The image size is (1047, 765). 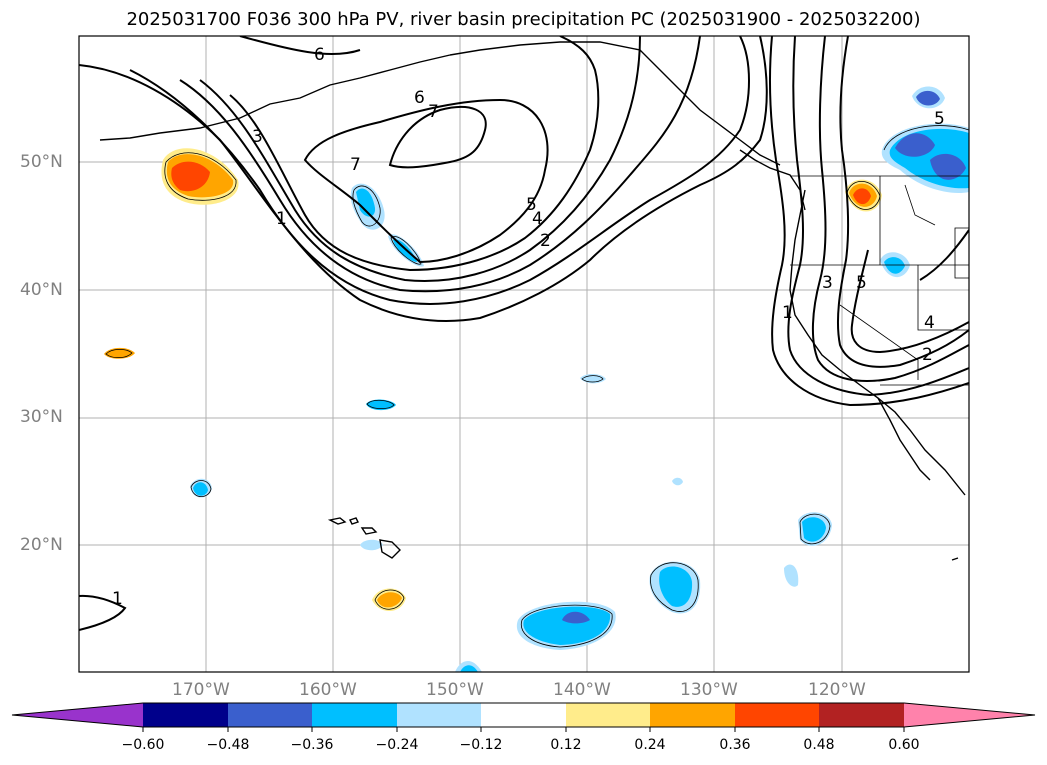 What do you see at coordinates (819, 745) in the screenshot?
I see `colorbar-tick-label: 0.48` at bounding box center [819, 745].